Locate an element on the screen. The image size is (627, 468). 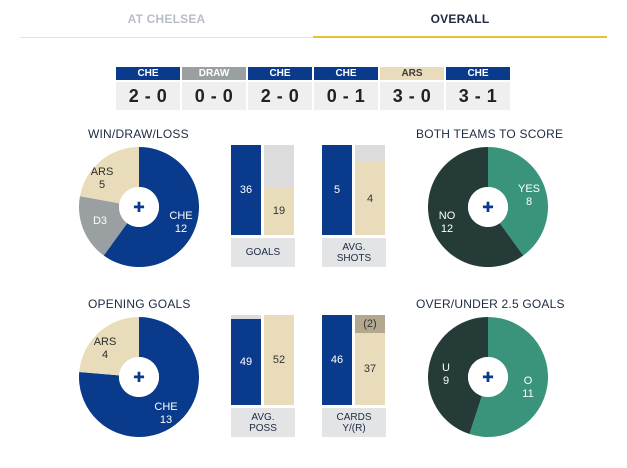
goals-ars-value: 19 is located at coordinates (279, 211).